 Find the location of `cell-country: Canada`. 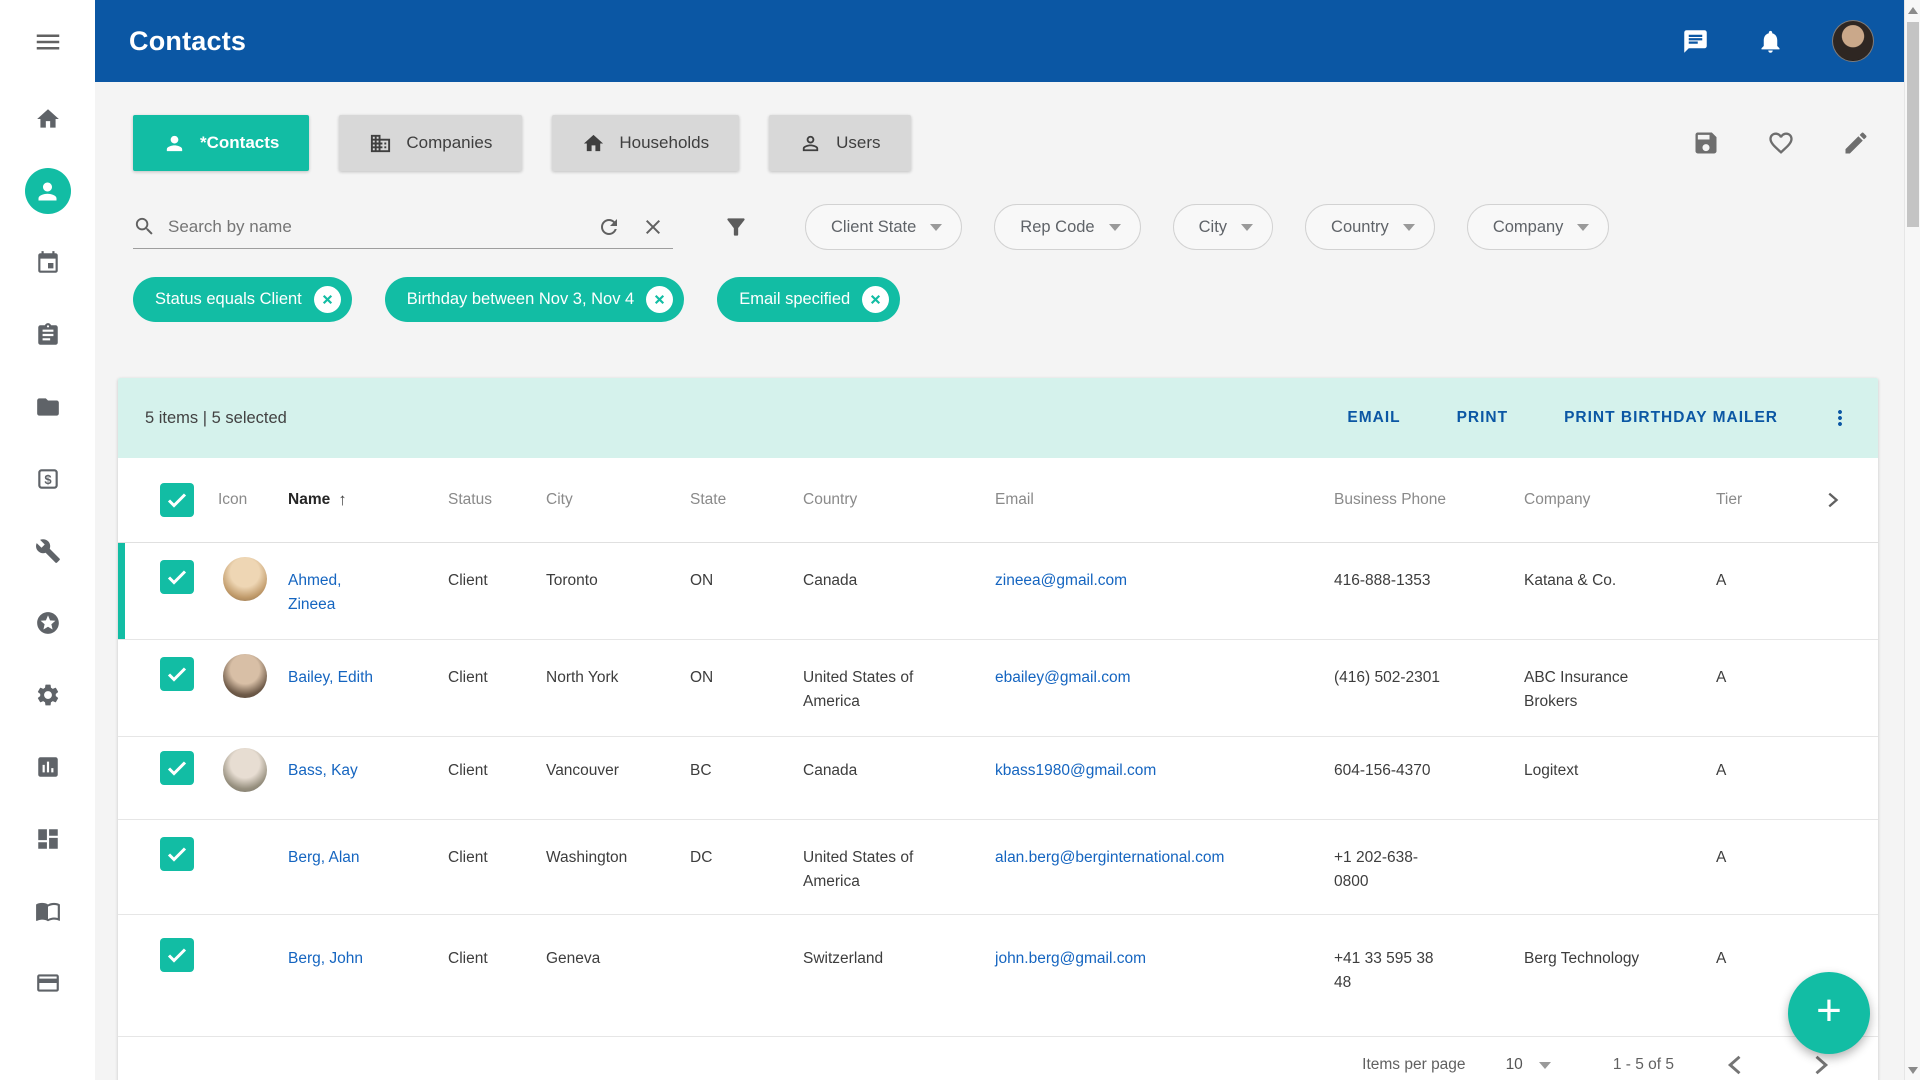

cell-country: Canada is located at coordinates (830, 580).